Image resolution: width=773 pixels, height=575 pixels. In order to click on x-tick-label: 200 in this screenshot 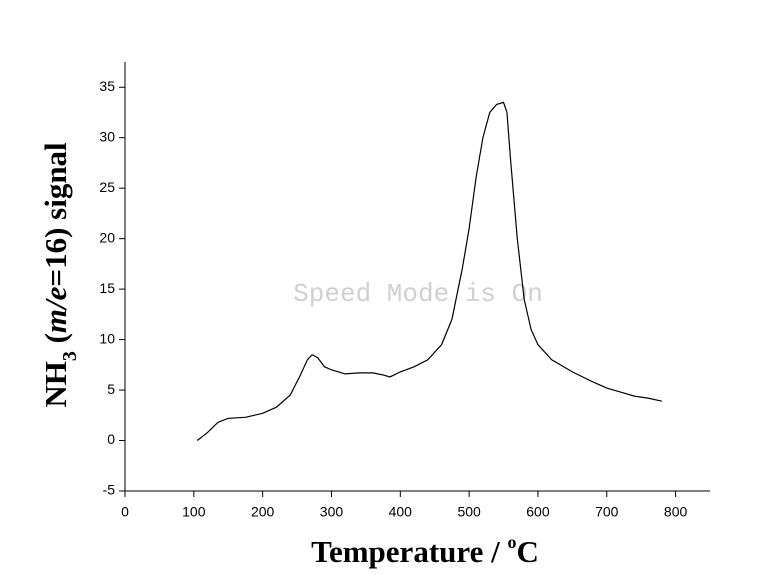, I will do `click(263, 512)`.